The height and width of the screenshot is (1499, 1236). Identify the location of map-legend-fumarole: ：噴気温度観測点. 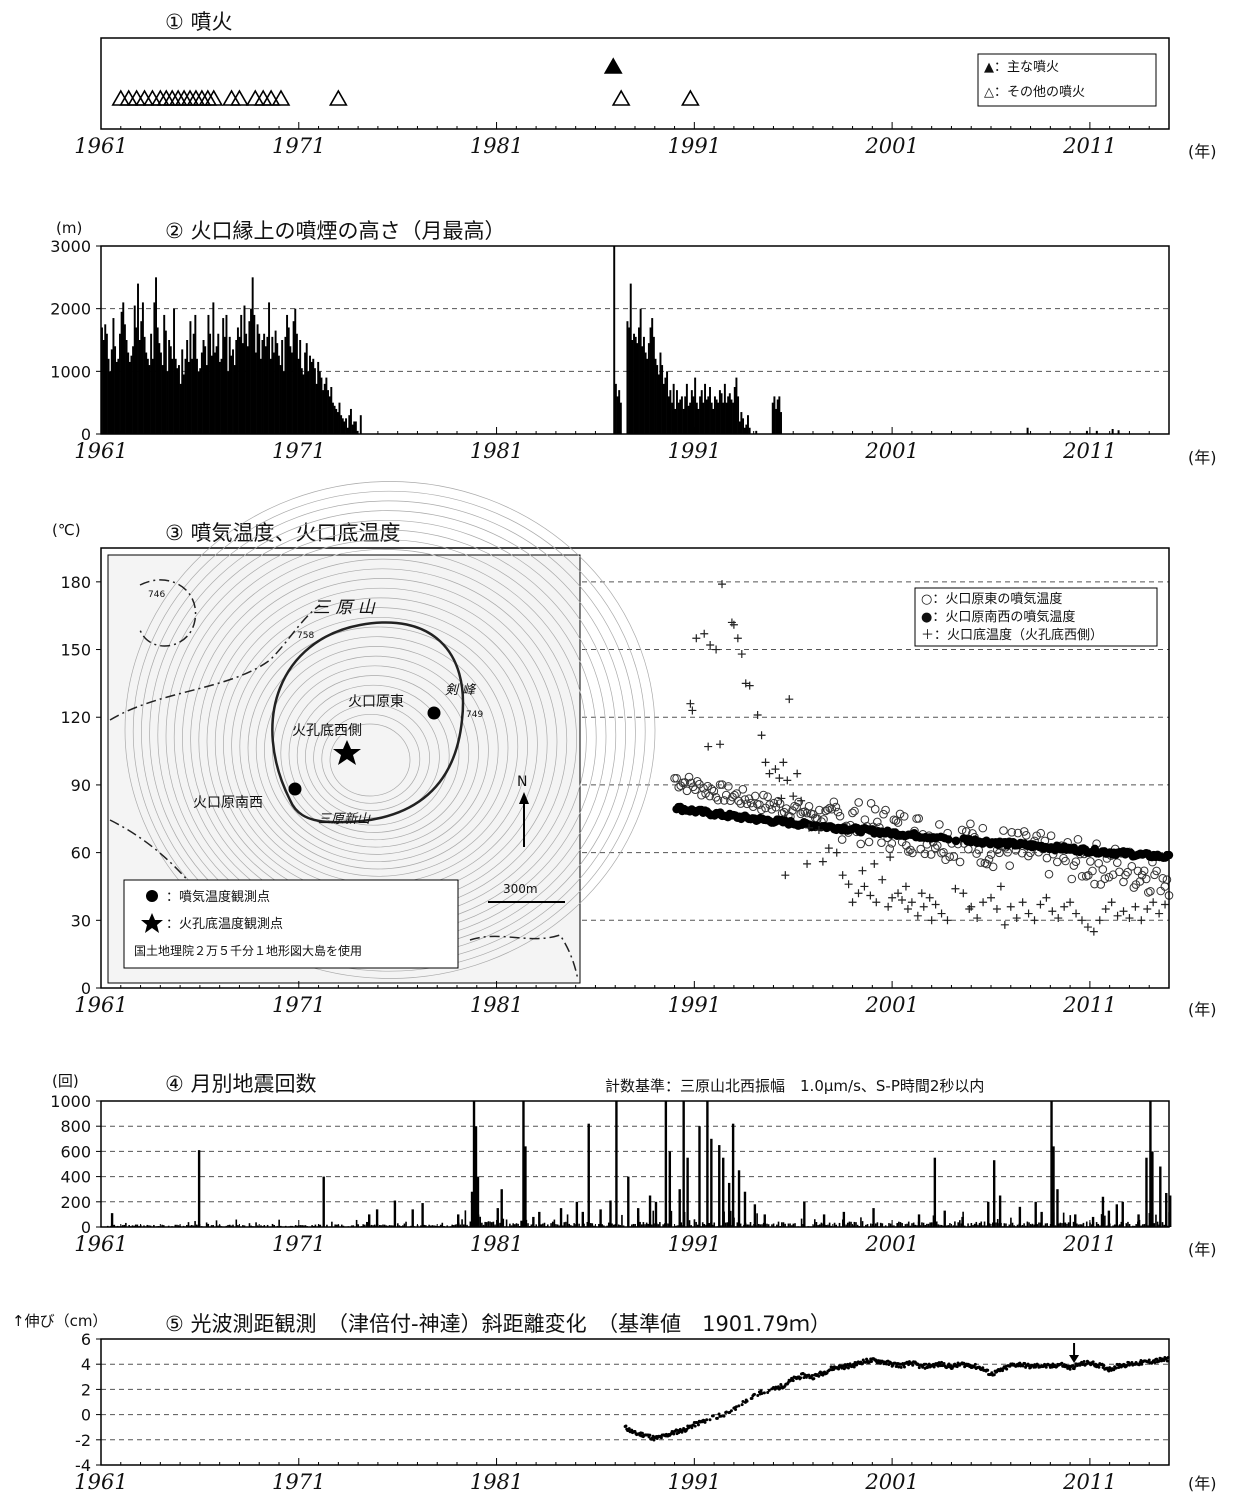
(218, 897).